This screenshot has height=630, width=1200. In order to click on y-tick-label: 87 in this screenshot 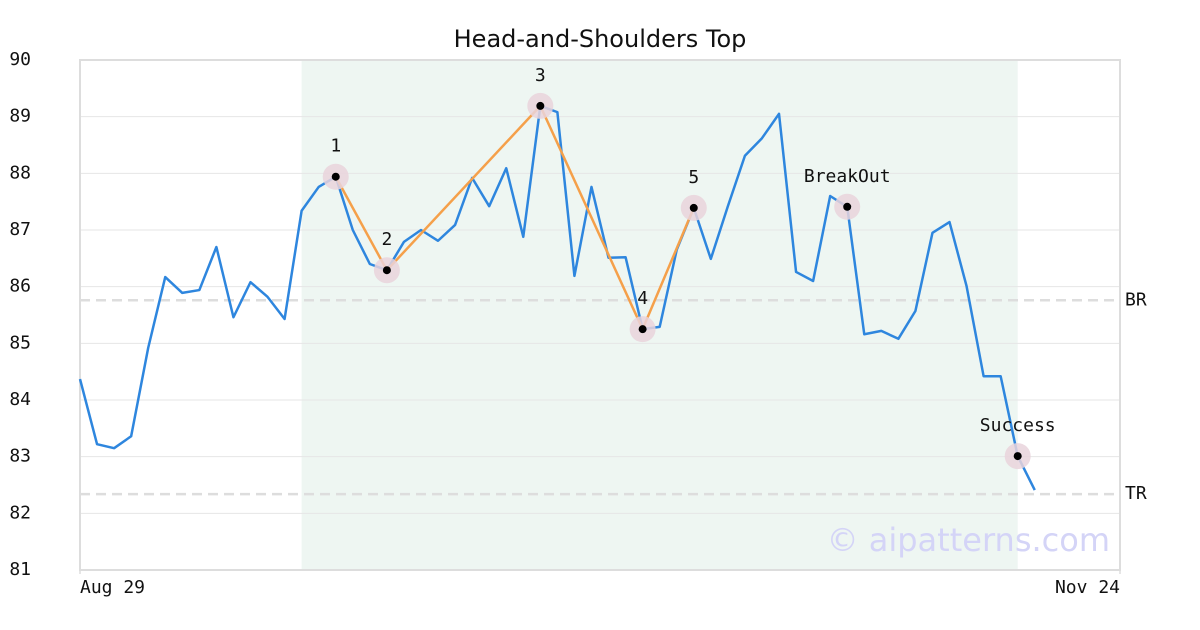, I will do `click(20, 229)`.